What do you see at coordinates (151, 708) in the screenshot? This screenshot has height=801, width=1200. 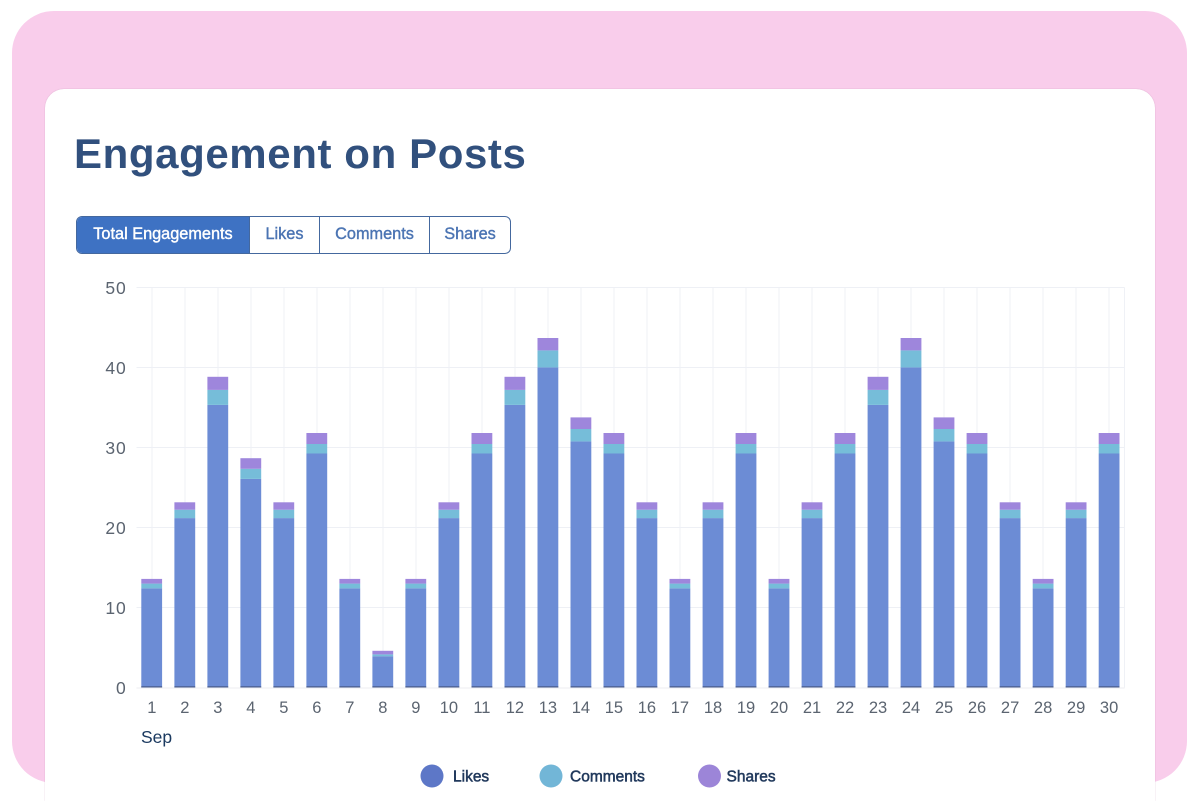 I see `svg-text: 1` at bounding box center [151, 708].